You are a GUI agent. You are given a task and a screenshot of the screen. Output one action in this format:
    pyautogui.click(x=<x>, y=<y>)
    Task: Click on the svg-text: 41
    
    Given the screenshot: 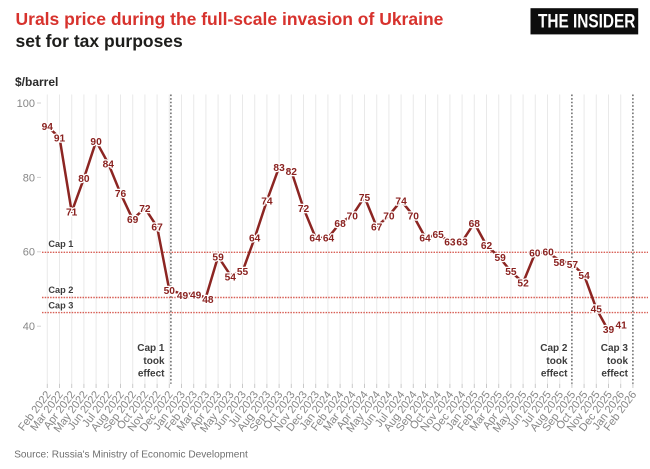 What is the action you would take?
    pyautogui.click(x=622, y=325)
    